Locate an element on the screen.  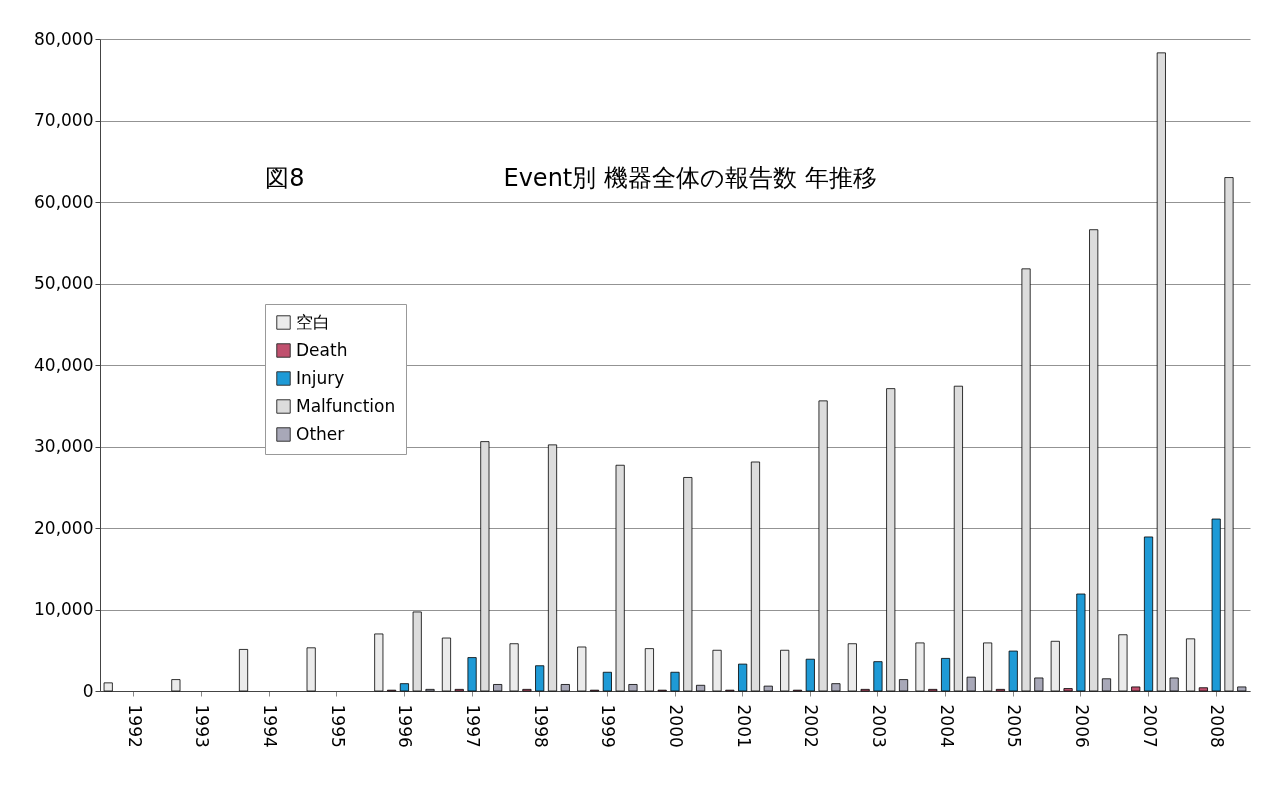
y-tick-label: 30,000 is located at coordinates (64, 446).